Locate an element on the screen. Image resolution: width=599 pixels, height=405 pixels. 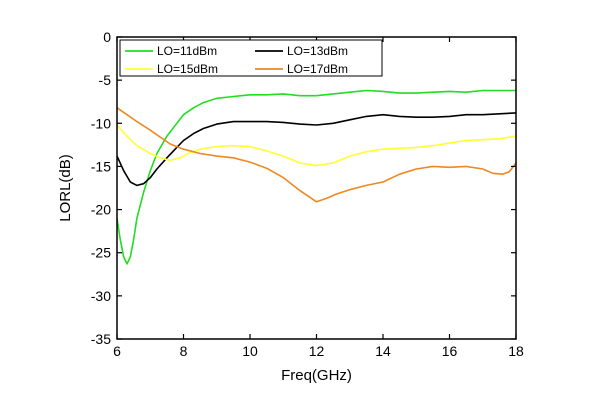
legend: LO=11dBm LO=13dBm LO=15dBm LO=17dBm is located at coordinates (251, 58).